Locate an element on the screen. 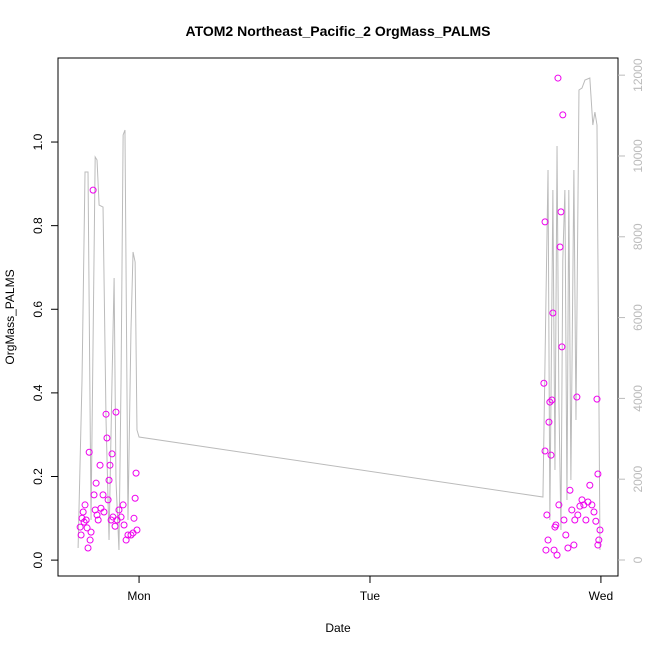  y-tick-label: 0.8 is located at coordinates (38, 225).